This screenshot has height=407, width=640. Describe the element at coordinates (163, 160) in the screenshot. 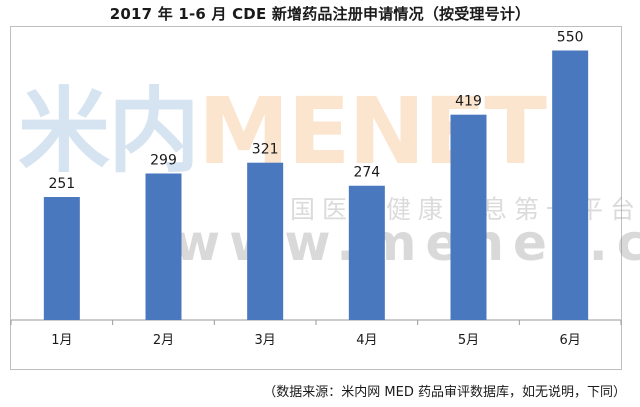

I see `data-label-2: 299` at that location.